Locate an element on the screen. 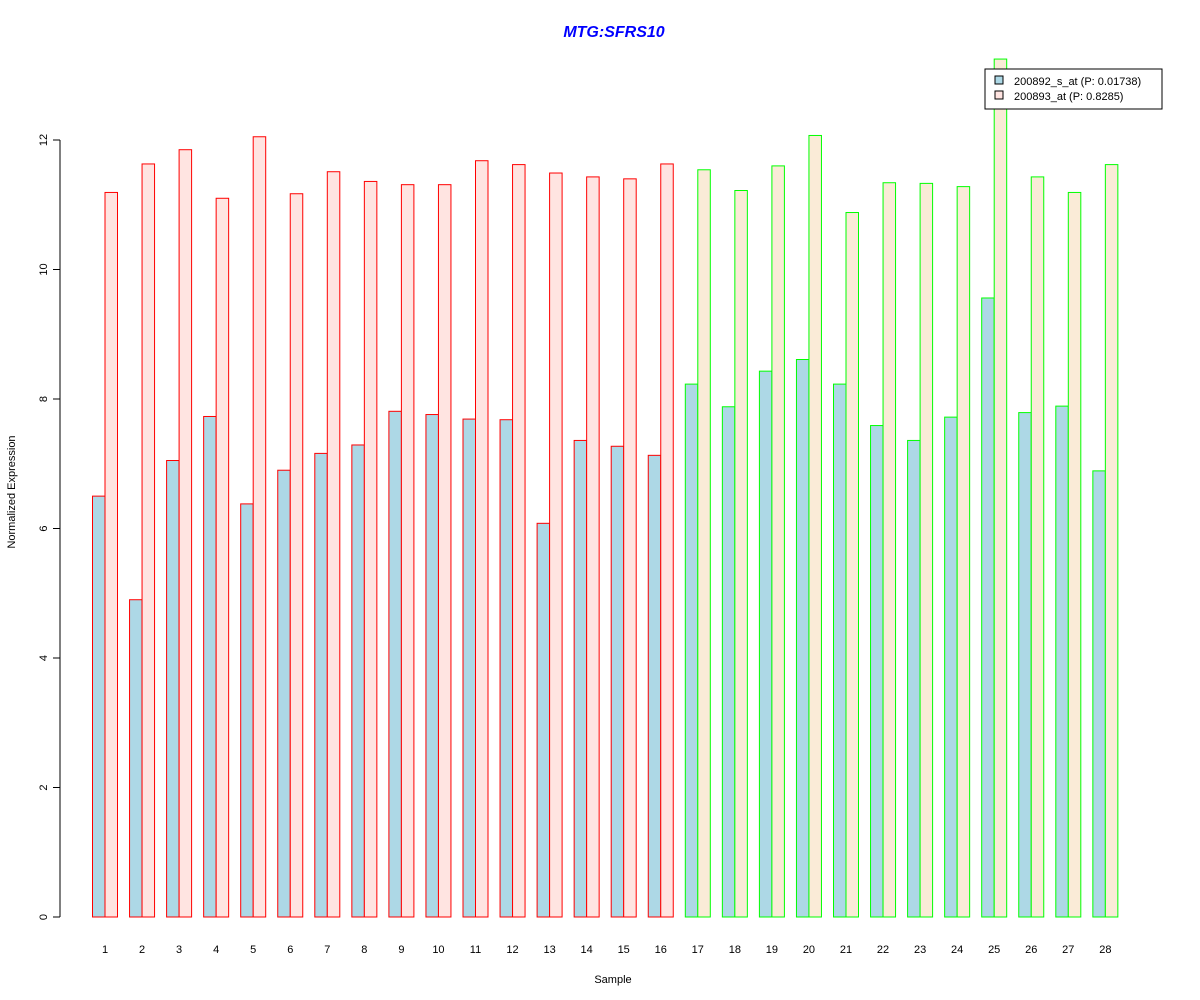  x-tick-label: 28 is located at coordinates (1105, 950).